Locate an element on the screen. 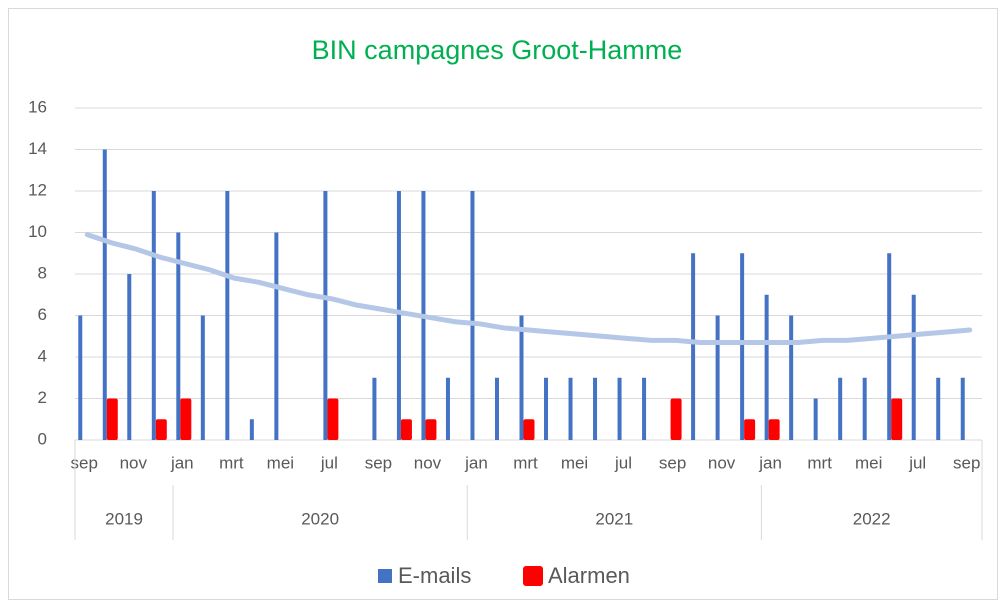  legend-label: Alarmen is located at coordinates (589, 575).